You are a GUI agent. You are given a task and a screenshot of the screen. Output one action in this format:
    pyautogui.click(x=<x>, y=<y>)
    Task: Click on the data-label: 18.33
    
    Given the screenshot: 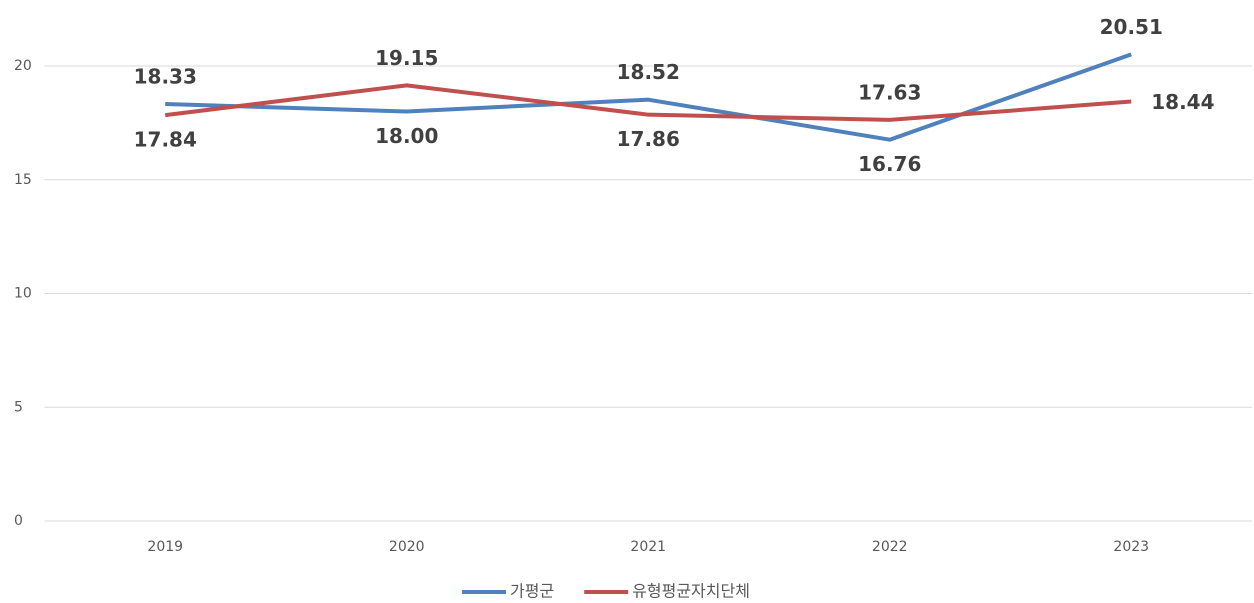 What is the action you would take?
    pyautogui.click(x=165, y=76)
    